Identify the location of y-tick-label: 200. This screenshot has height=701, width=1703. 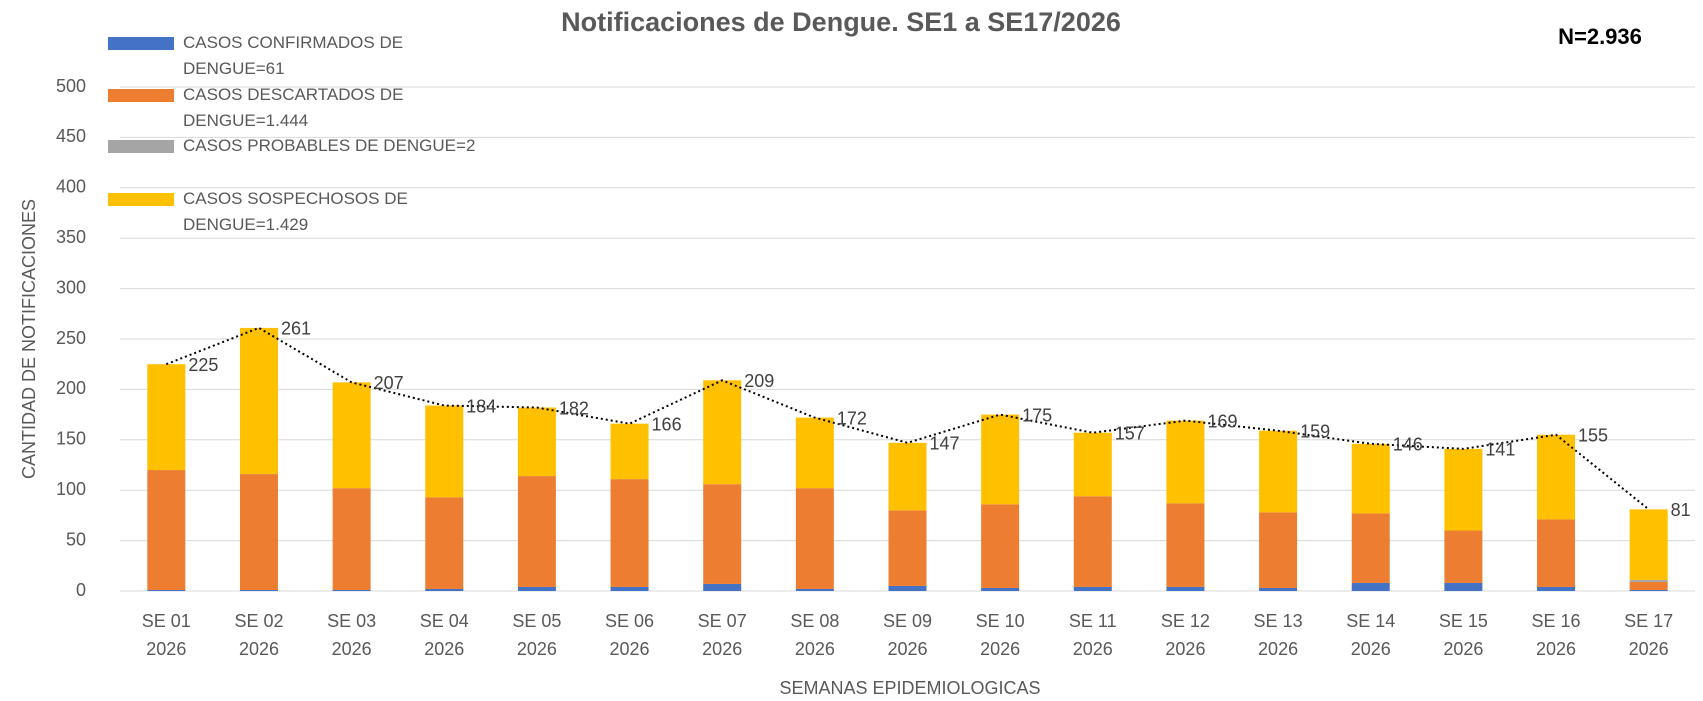
(71, 388).